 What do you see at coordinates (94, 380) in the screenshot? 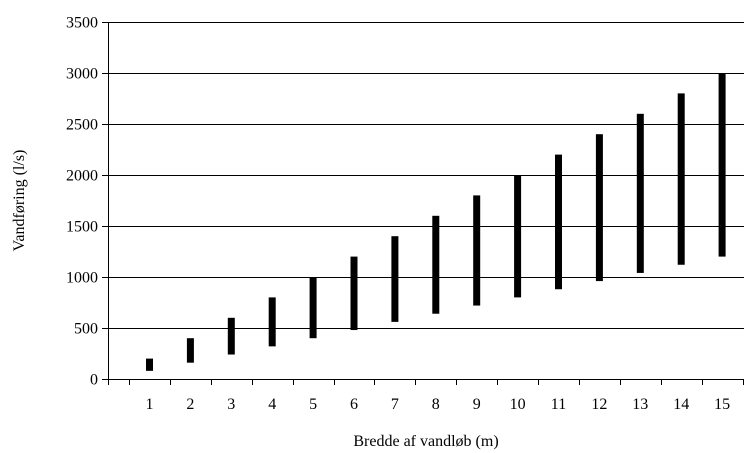
I see `y-tick-label: 0` at bounding box center [94, 380].